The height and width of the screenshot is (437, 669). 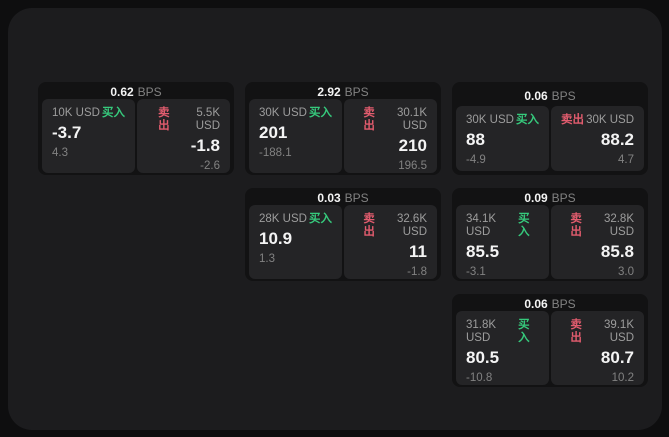 I want to click on spread-header: 0.09 BPS, so click(x=550, y=198).